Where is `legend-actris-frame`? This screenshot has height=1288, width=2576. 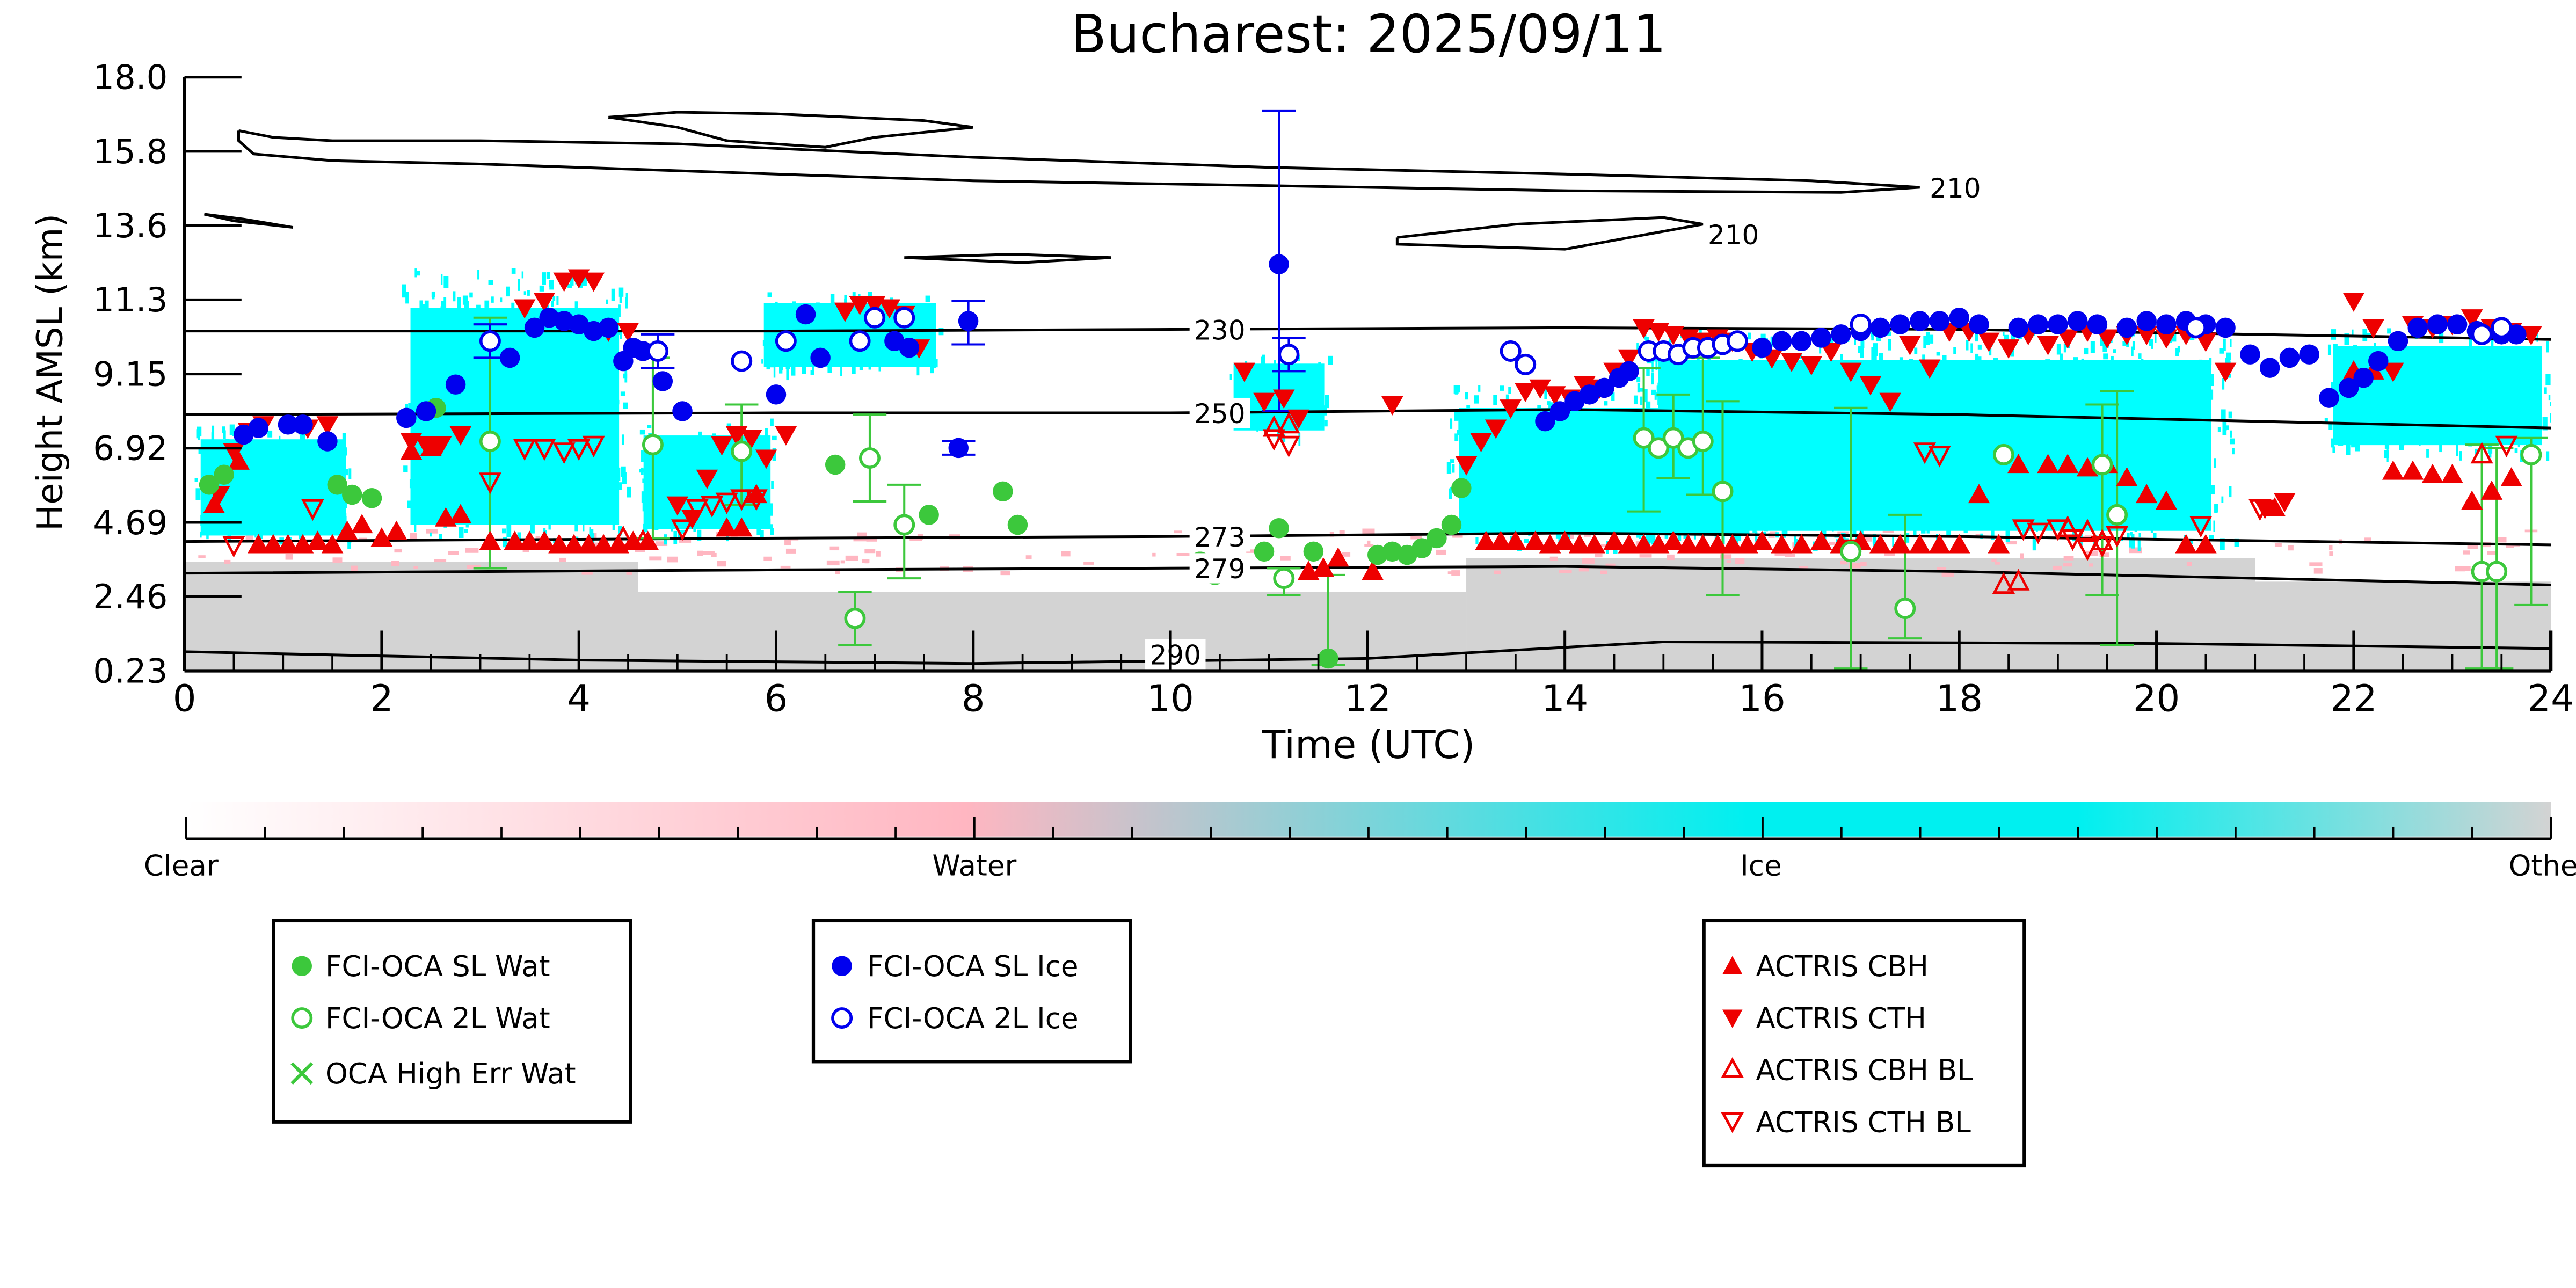 legend-actris-frame is located at coordinates (1864, 1043).